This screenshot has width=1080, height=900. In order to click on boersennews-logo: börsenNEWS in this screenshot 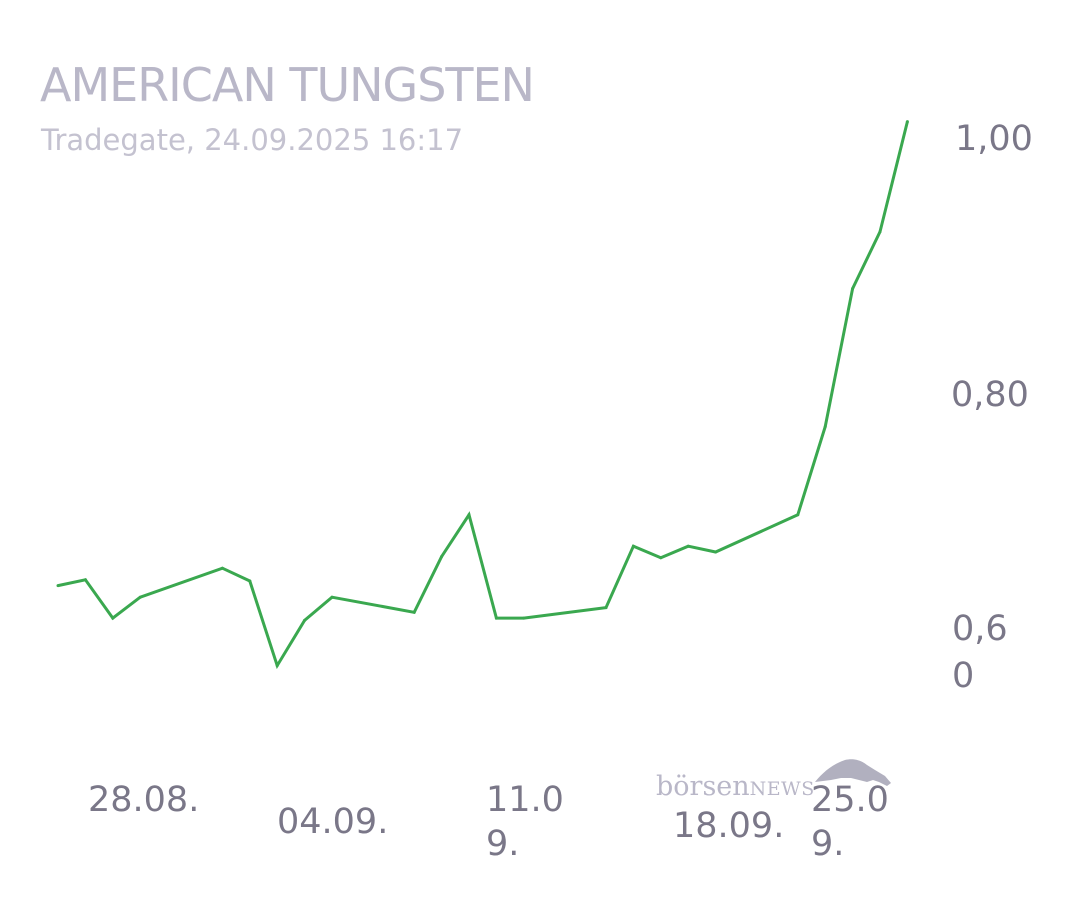, I will do `click(783, 786)`.